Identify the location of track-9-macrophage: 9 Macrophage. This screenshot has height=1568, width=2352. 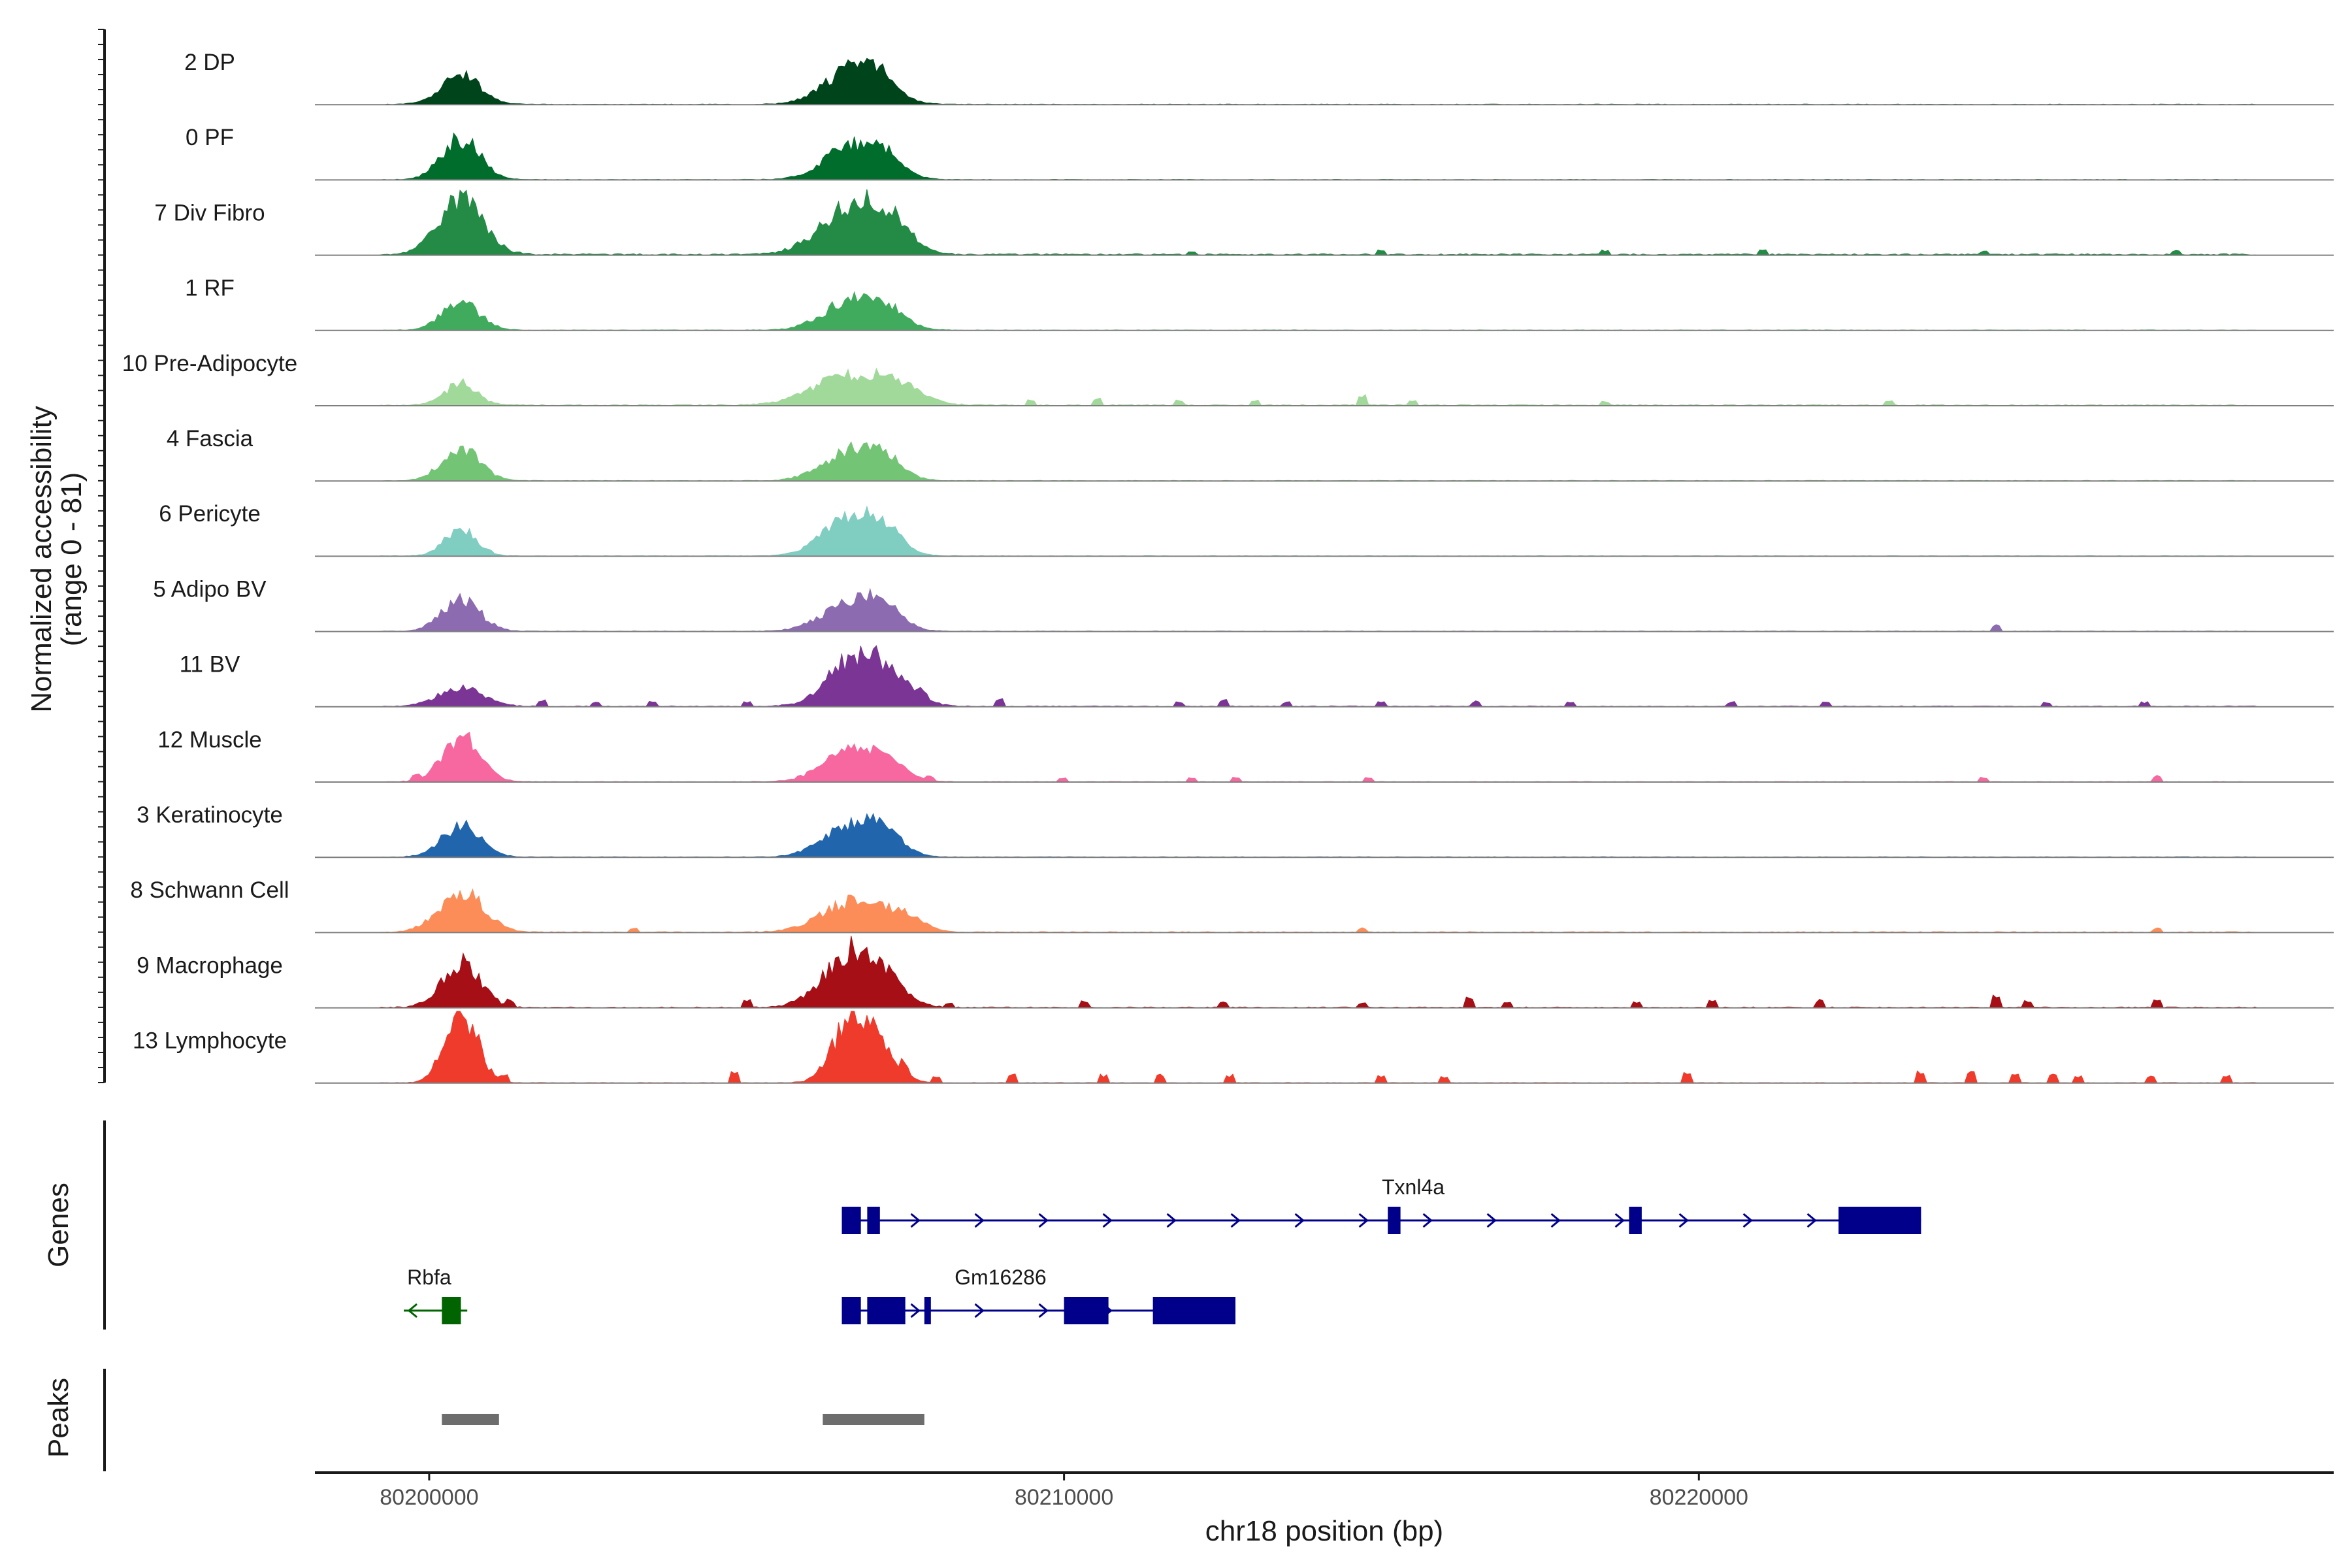
(1235, 972).